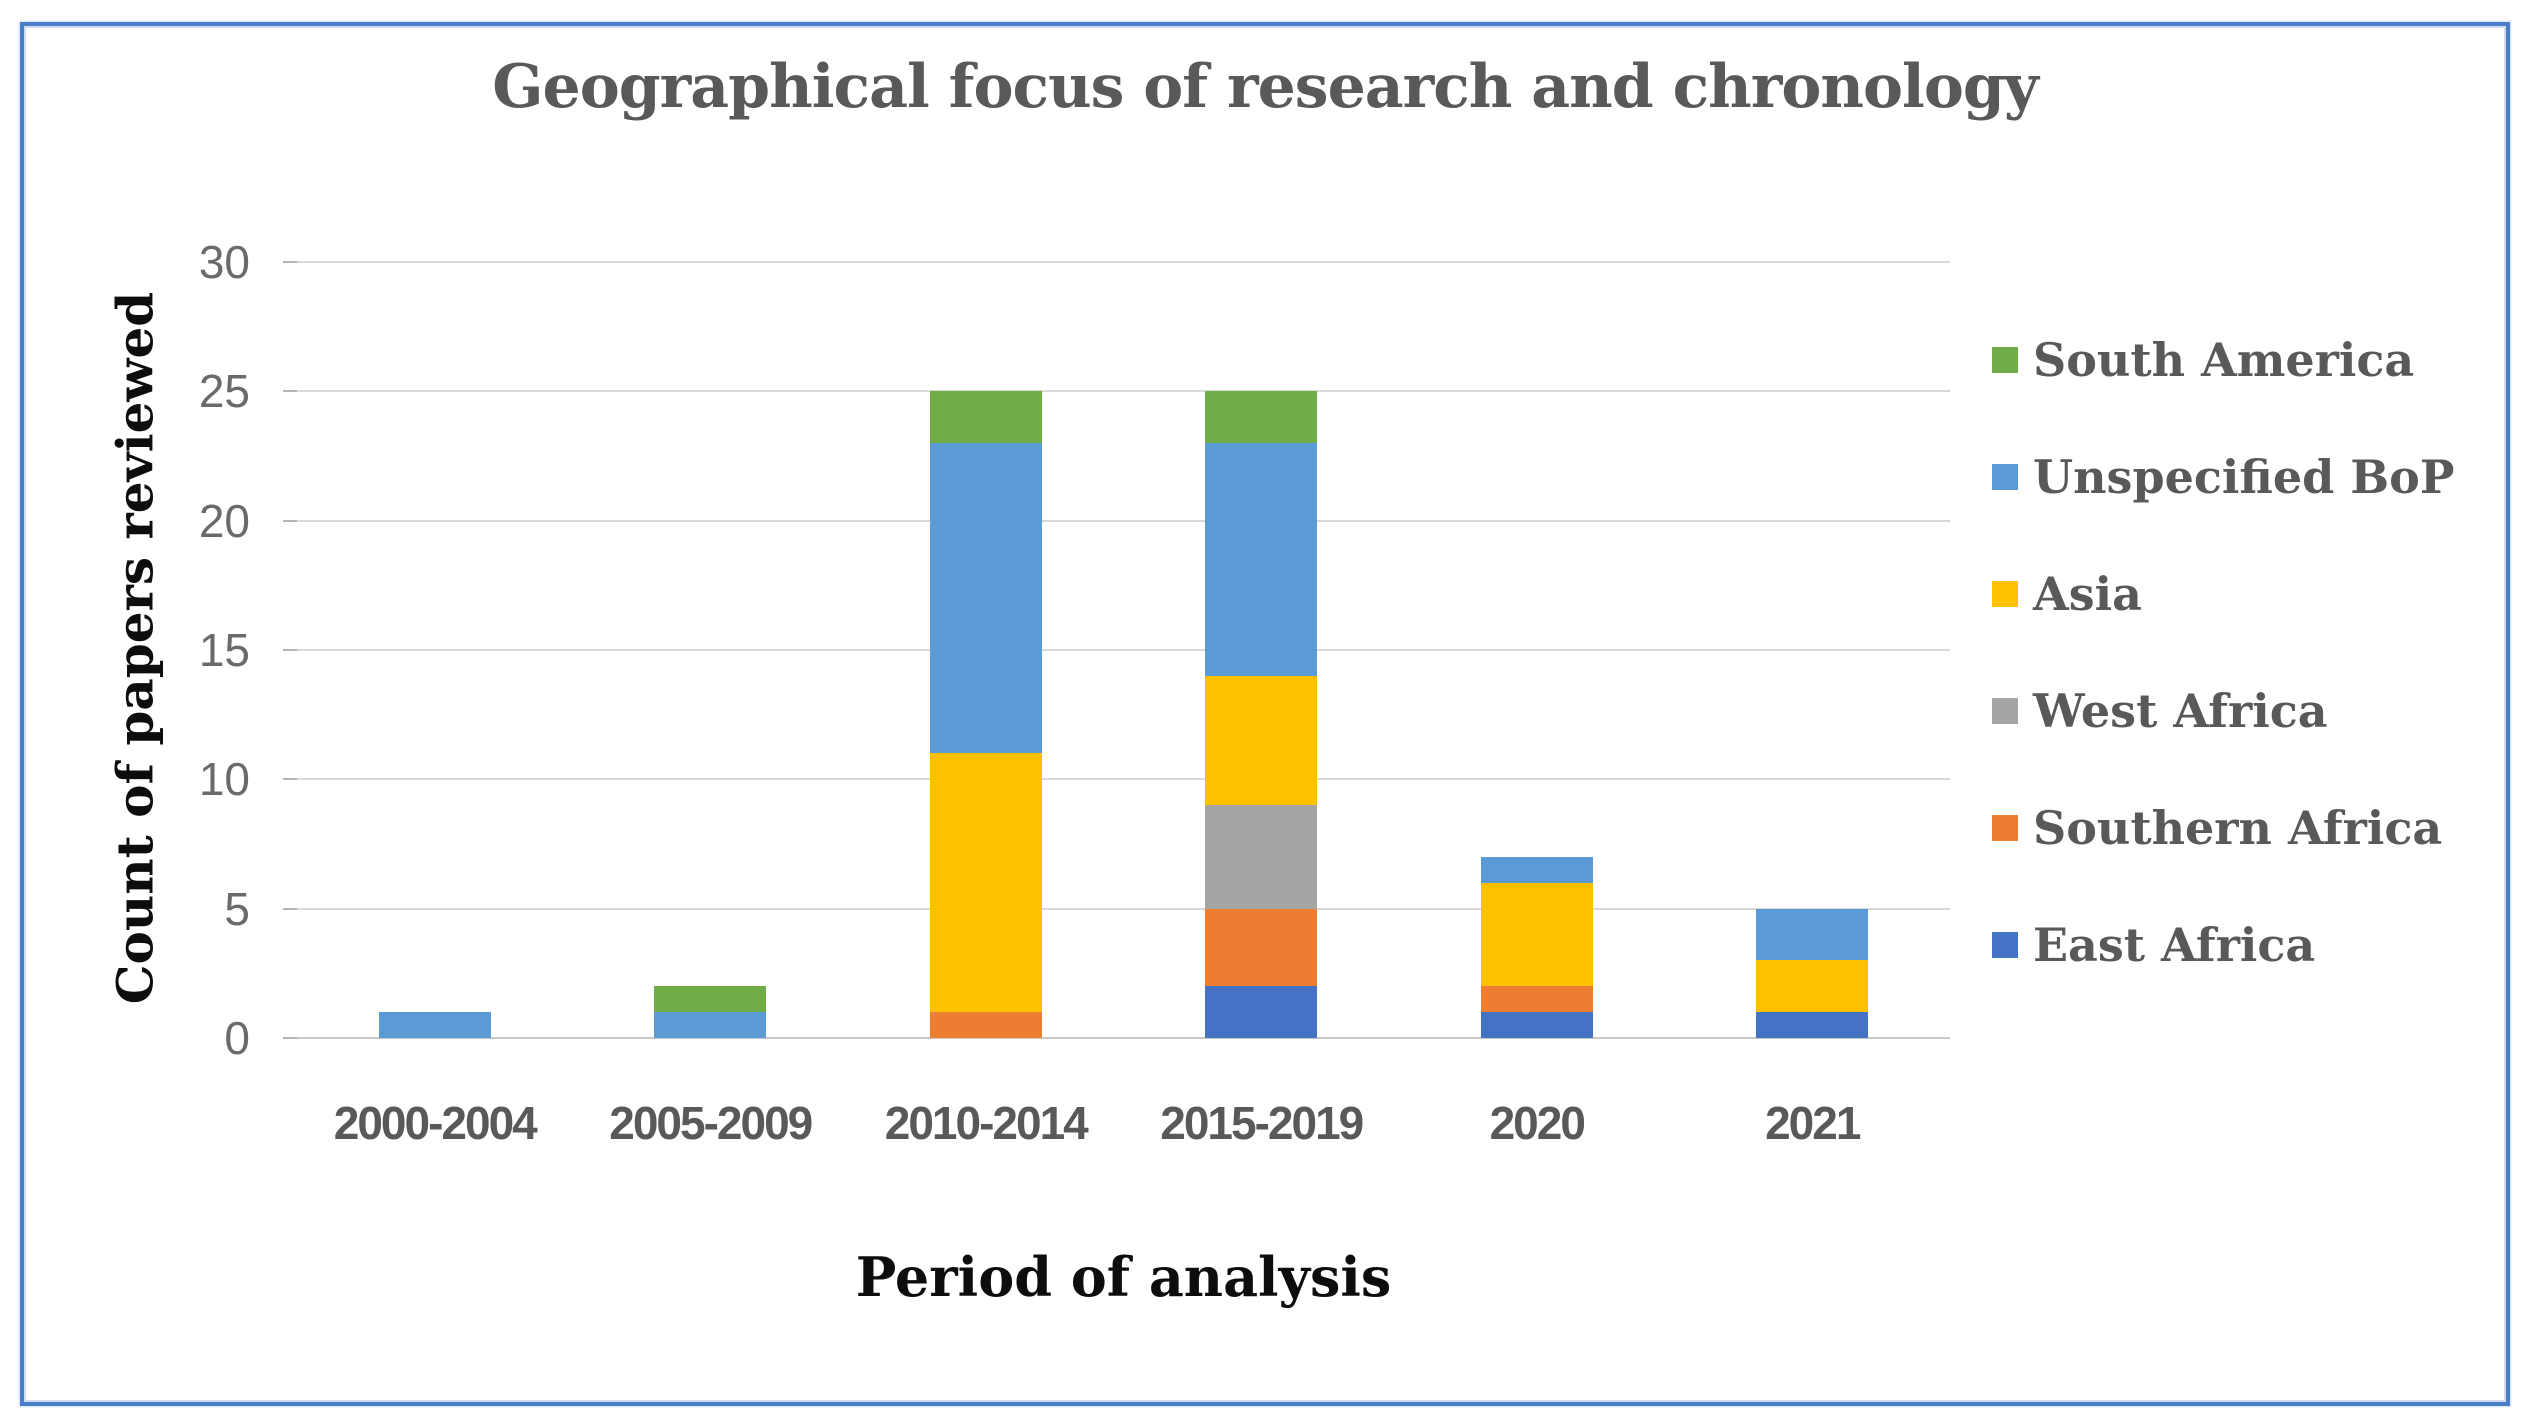 The image size is (2530, 1426). What do you see at coordinates (1261, 857) in the screenshot?
I see `bar-segment-west-africa-2015-2019` at bounding box center [1261, 857].